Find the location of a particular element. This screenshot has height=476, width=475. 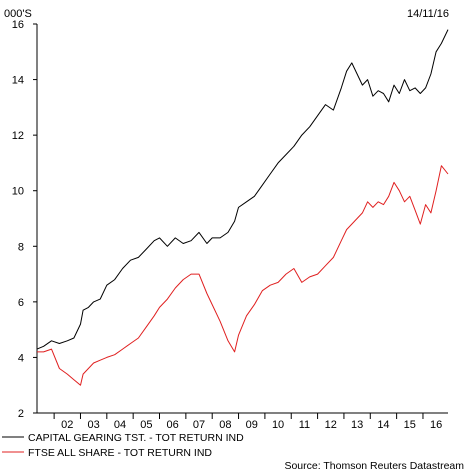

x-tick-label: 09 is located at coordinates (252, 425).